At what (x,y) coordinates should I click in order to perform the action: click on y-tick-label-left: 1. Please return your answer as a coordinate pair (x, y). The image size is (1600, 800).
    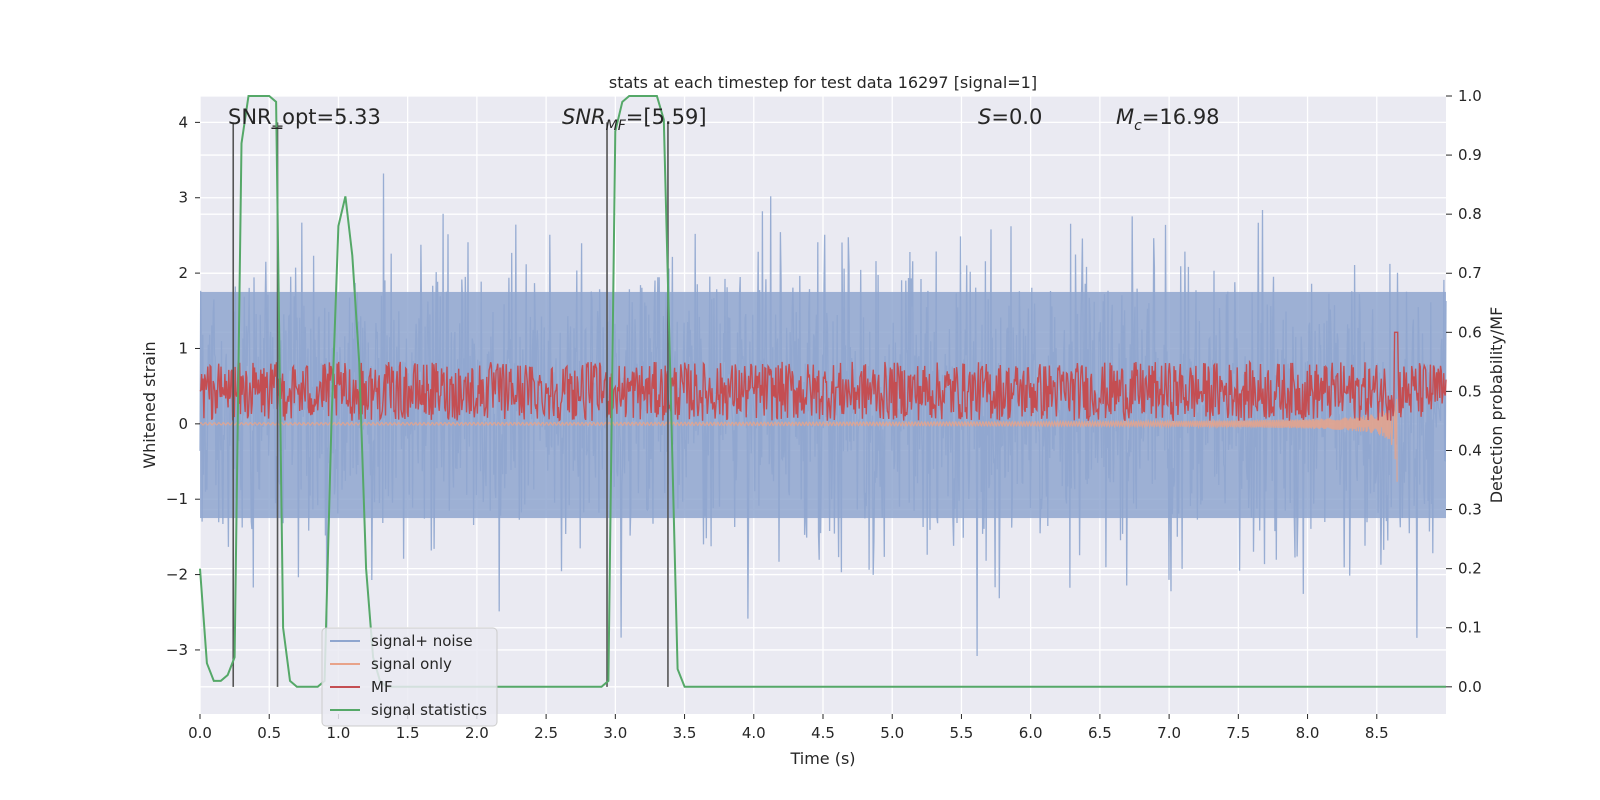
    Looking at the image, I should click on (183, 348).